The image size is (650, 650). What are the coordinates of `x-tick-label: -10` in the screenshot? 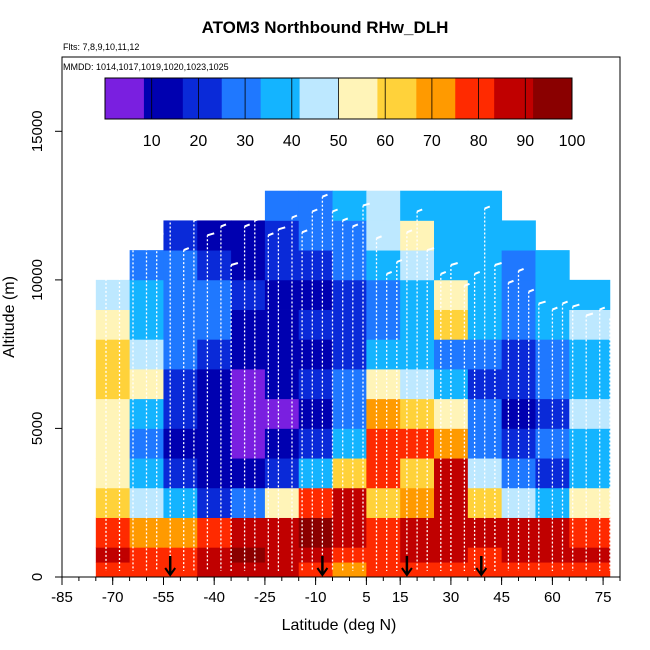 It's located at (316, 597).